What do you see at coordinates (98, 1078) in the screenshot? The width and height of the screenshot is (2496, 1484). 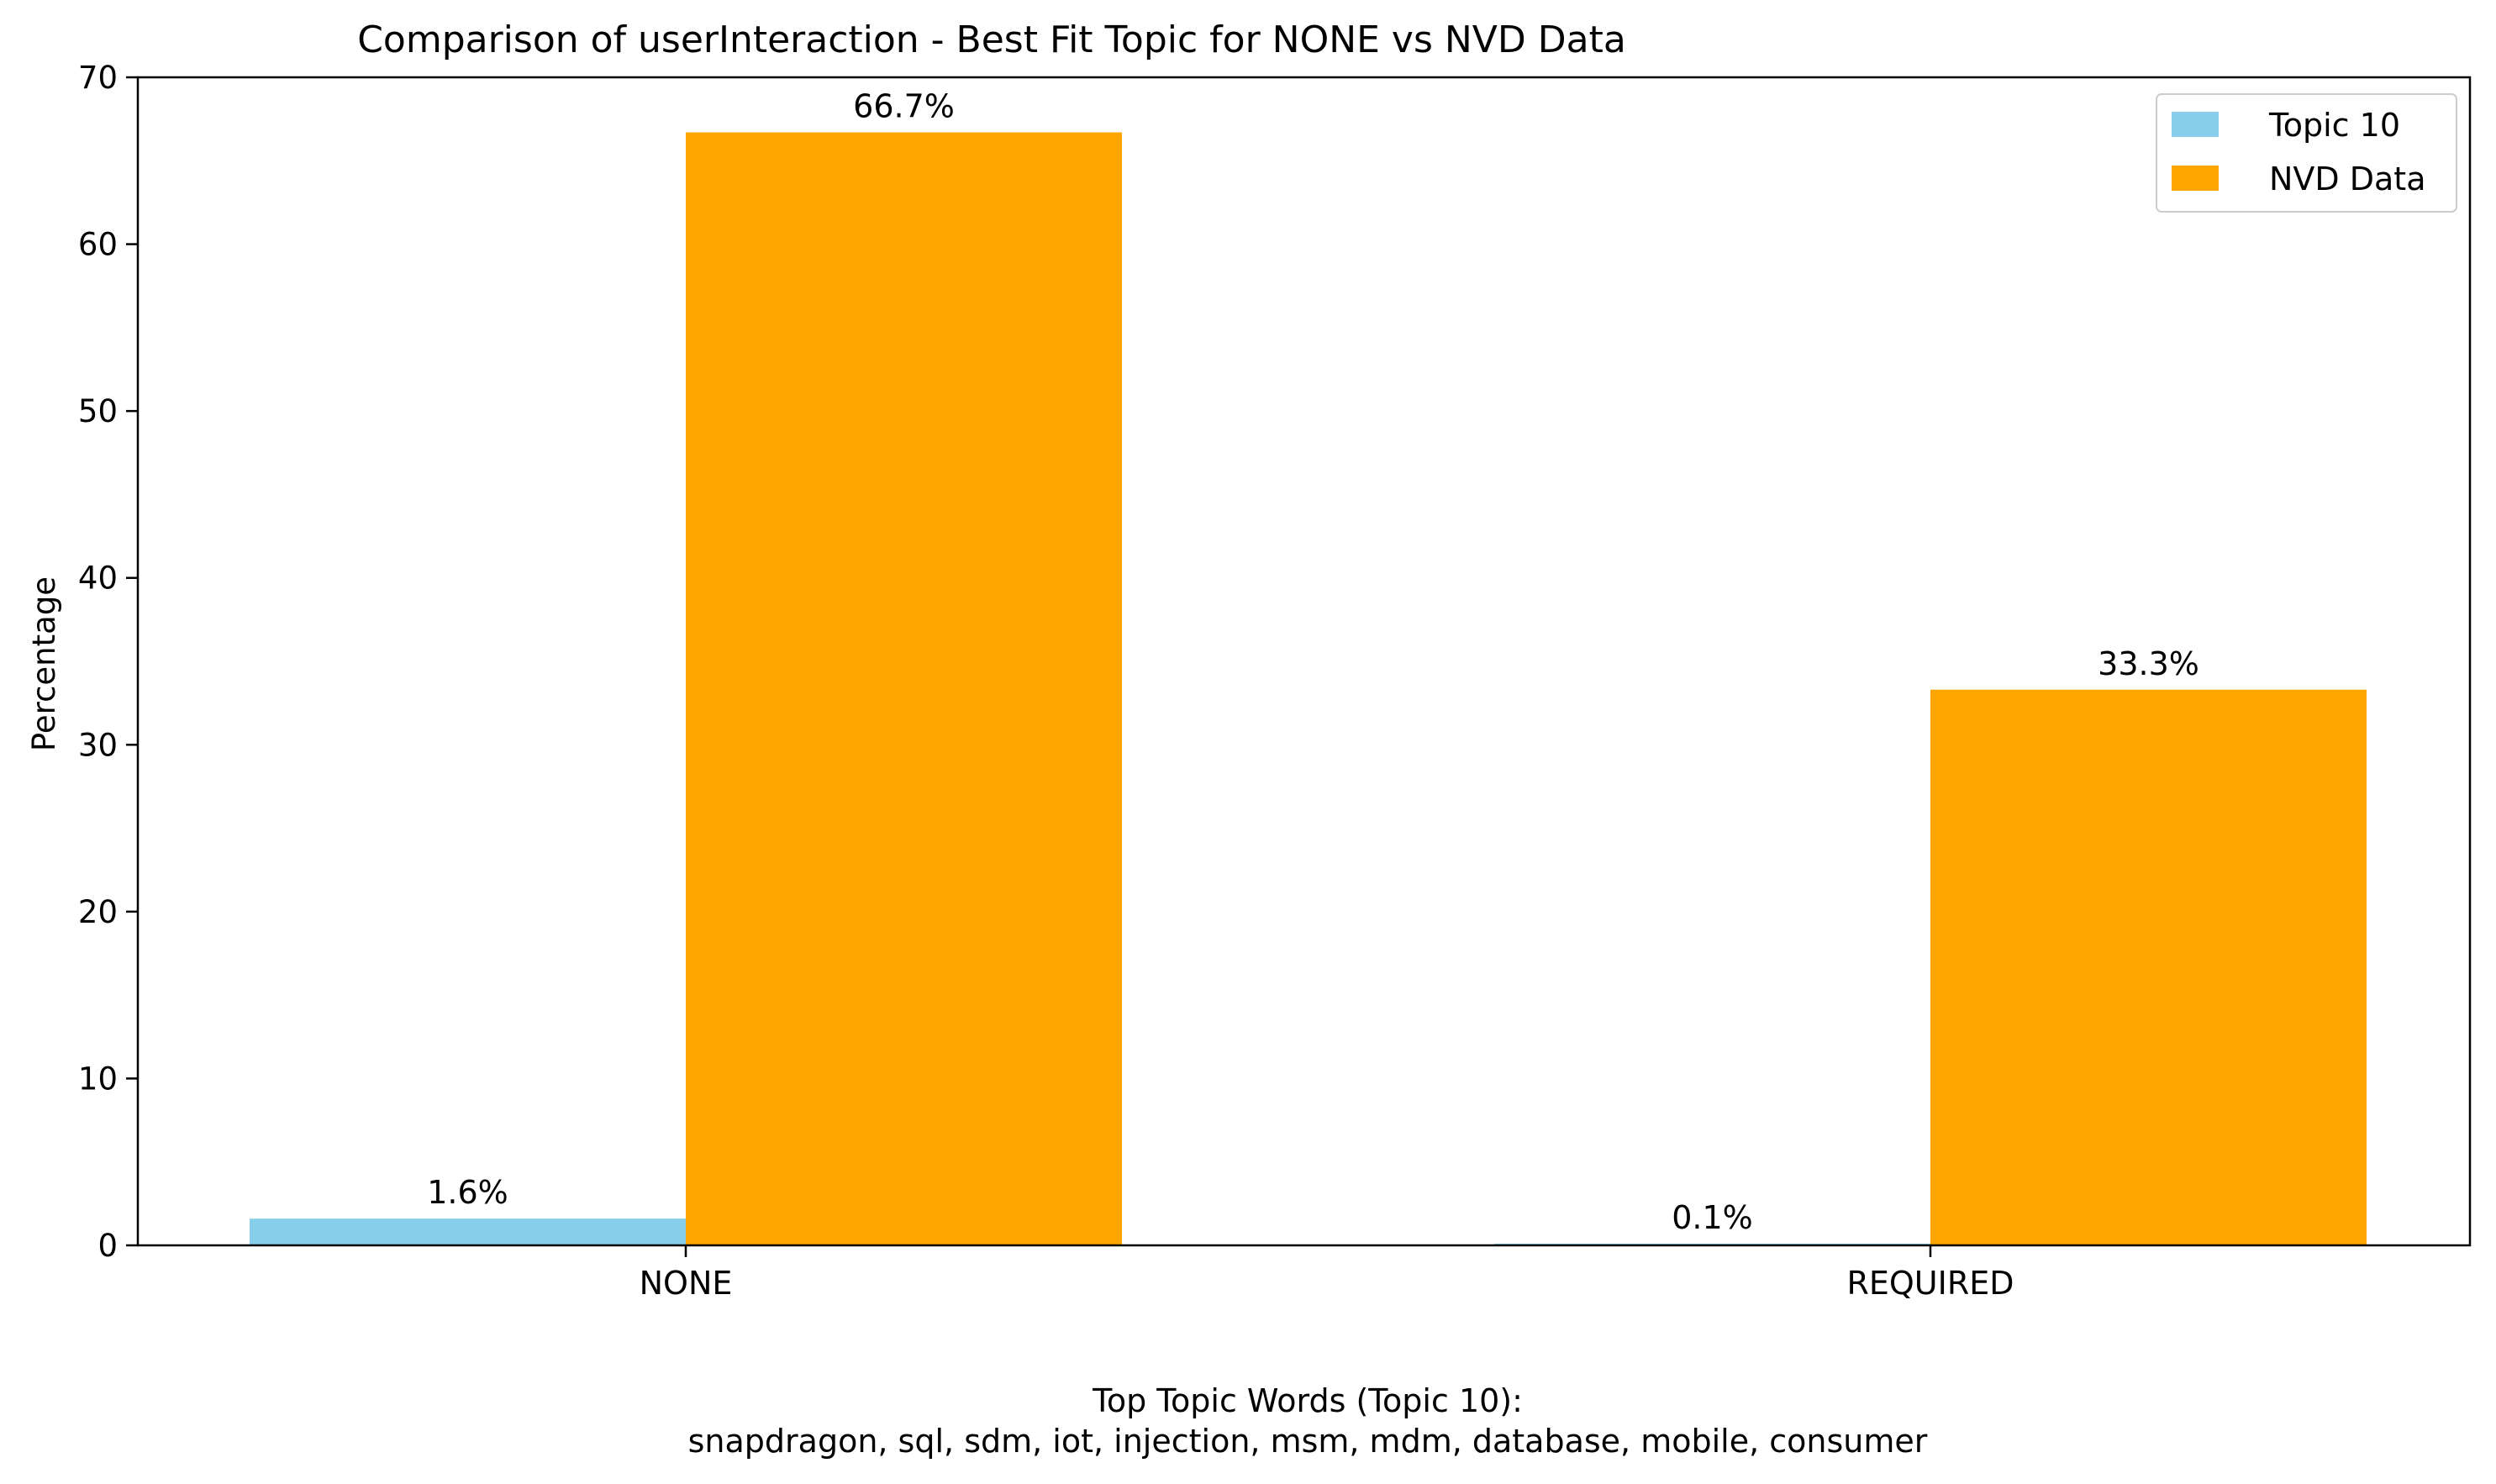 I see `y-tick-label: 10` at bounding box center [98, 1078].